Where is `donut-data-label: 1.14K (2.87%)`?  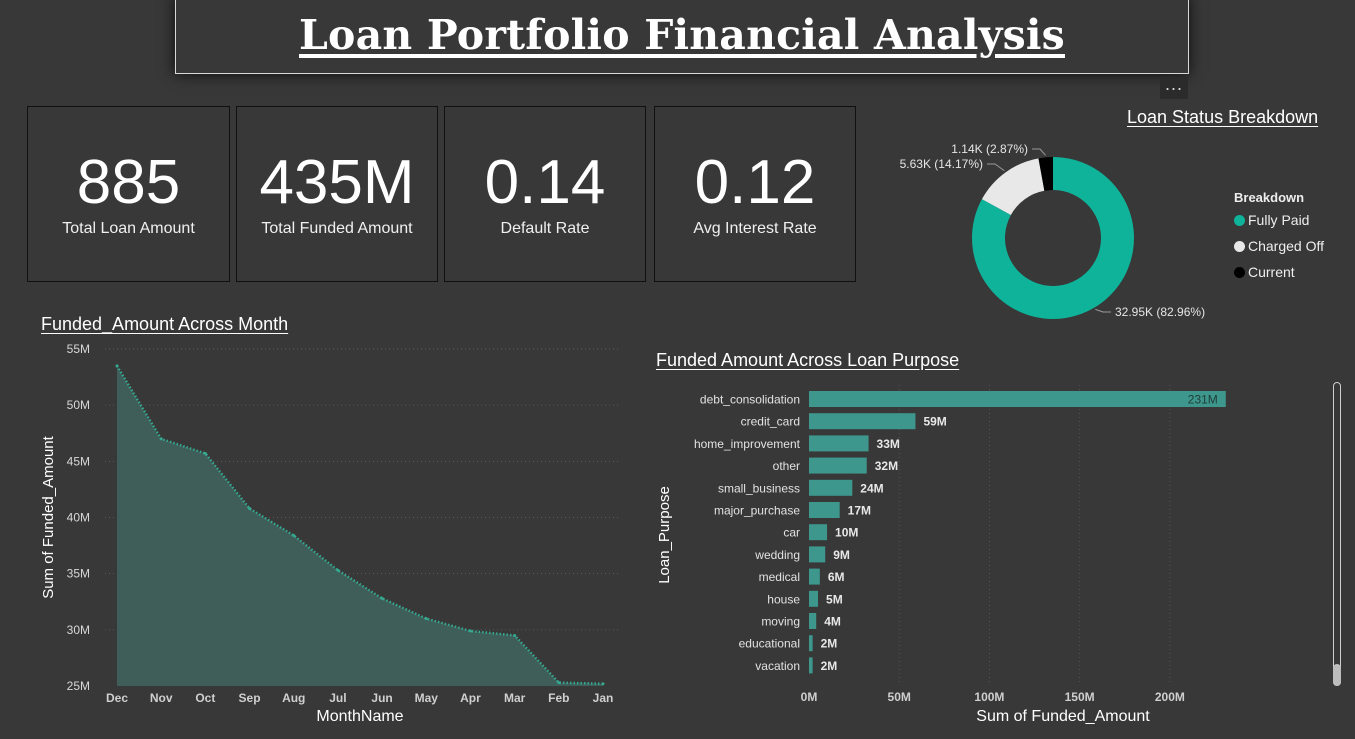
donut-data-label: 1.14K (2.87%) is located at coordinates (989, 149).